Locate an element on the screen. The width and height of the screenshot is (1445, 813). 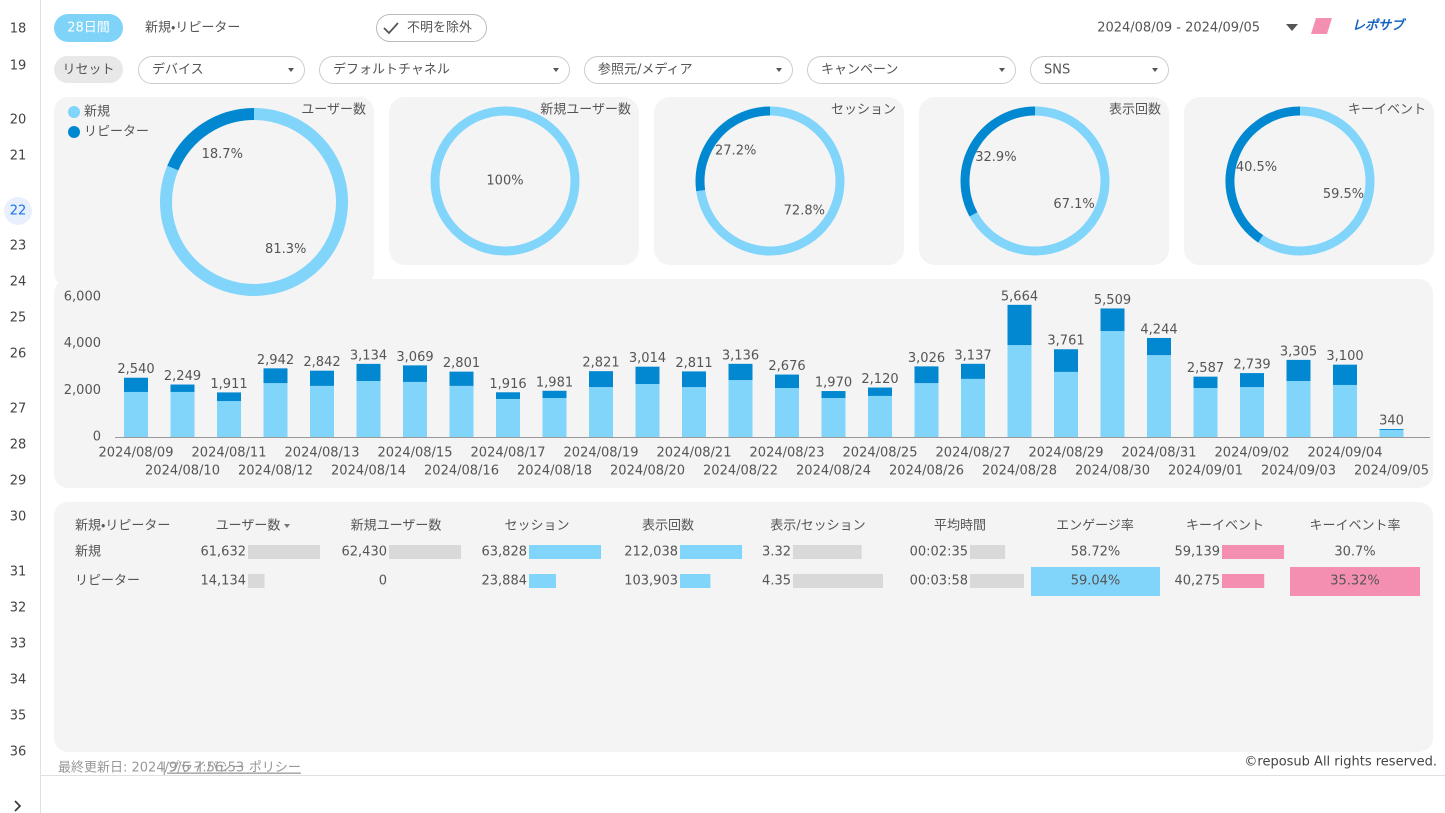
y-tick-label: 2,000 is located at coordinates (82, 390).